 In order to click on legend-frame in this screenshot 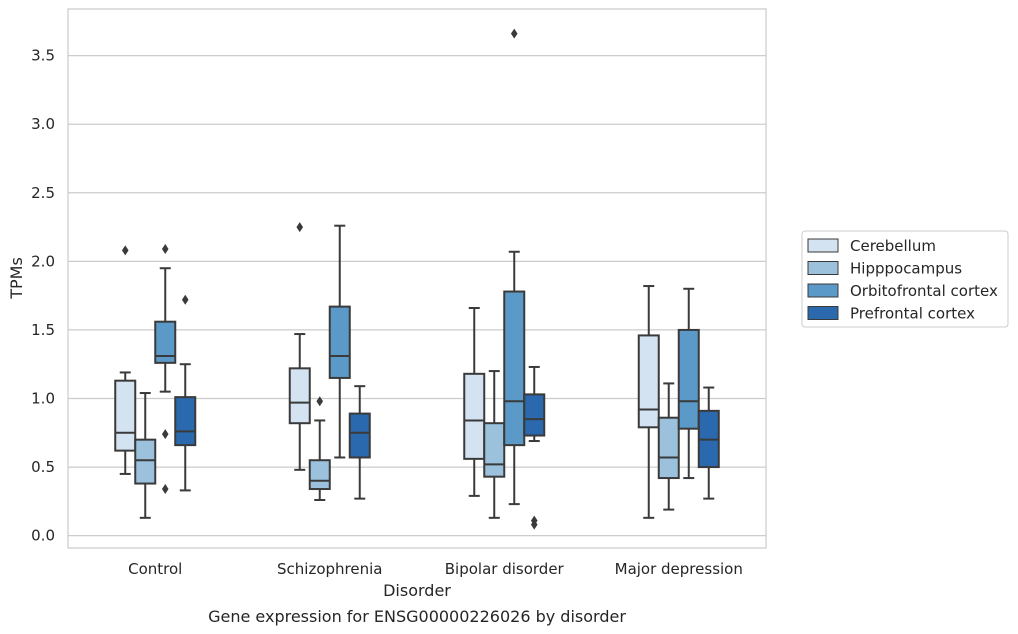, I will do `click(905, 279)`.